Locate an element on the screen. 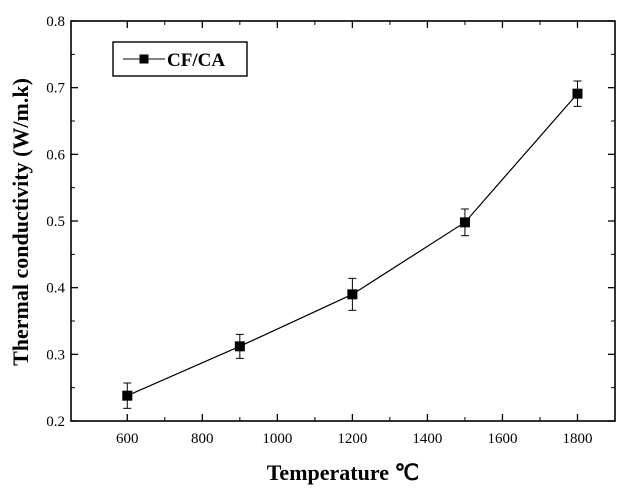 This screenshot has width=629, height=488. legend-box is located at coordinates (180, 59).